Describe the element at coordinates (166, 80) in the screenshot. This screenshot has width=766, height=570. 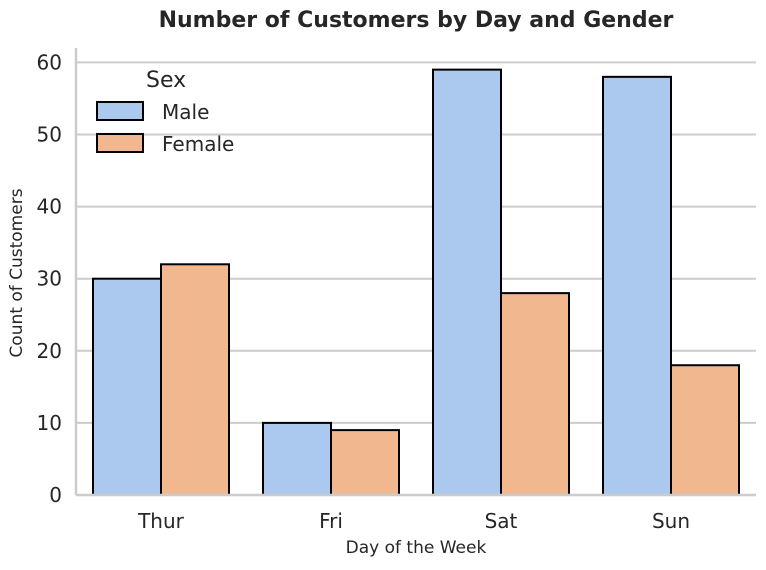
I see `legend-title: Sex` at that location.